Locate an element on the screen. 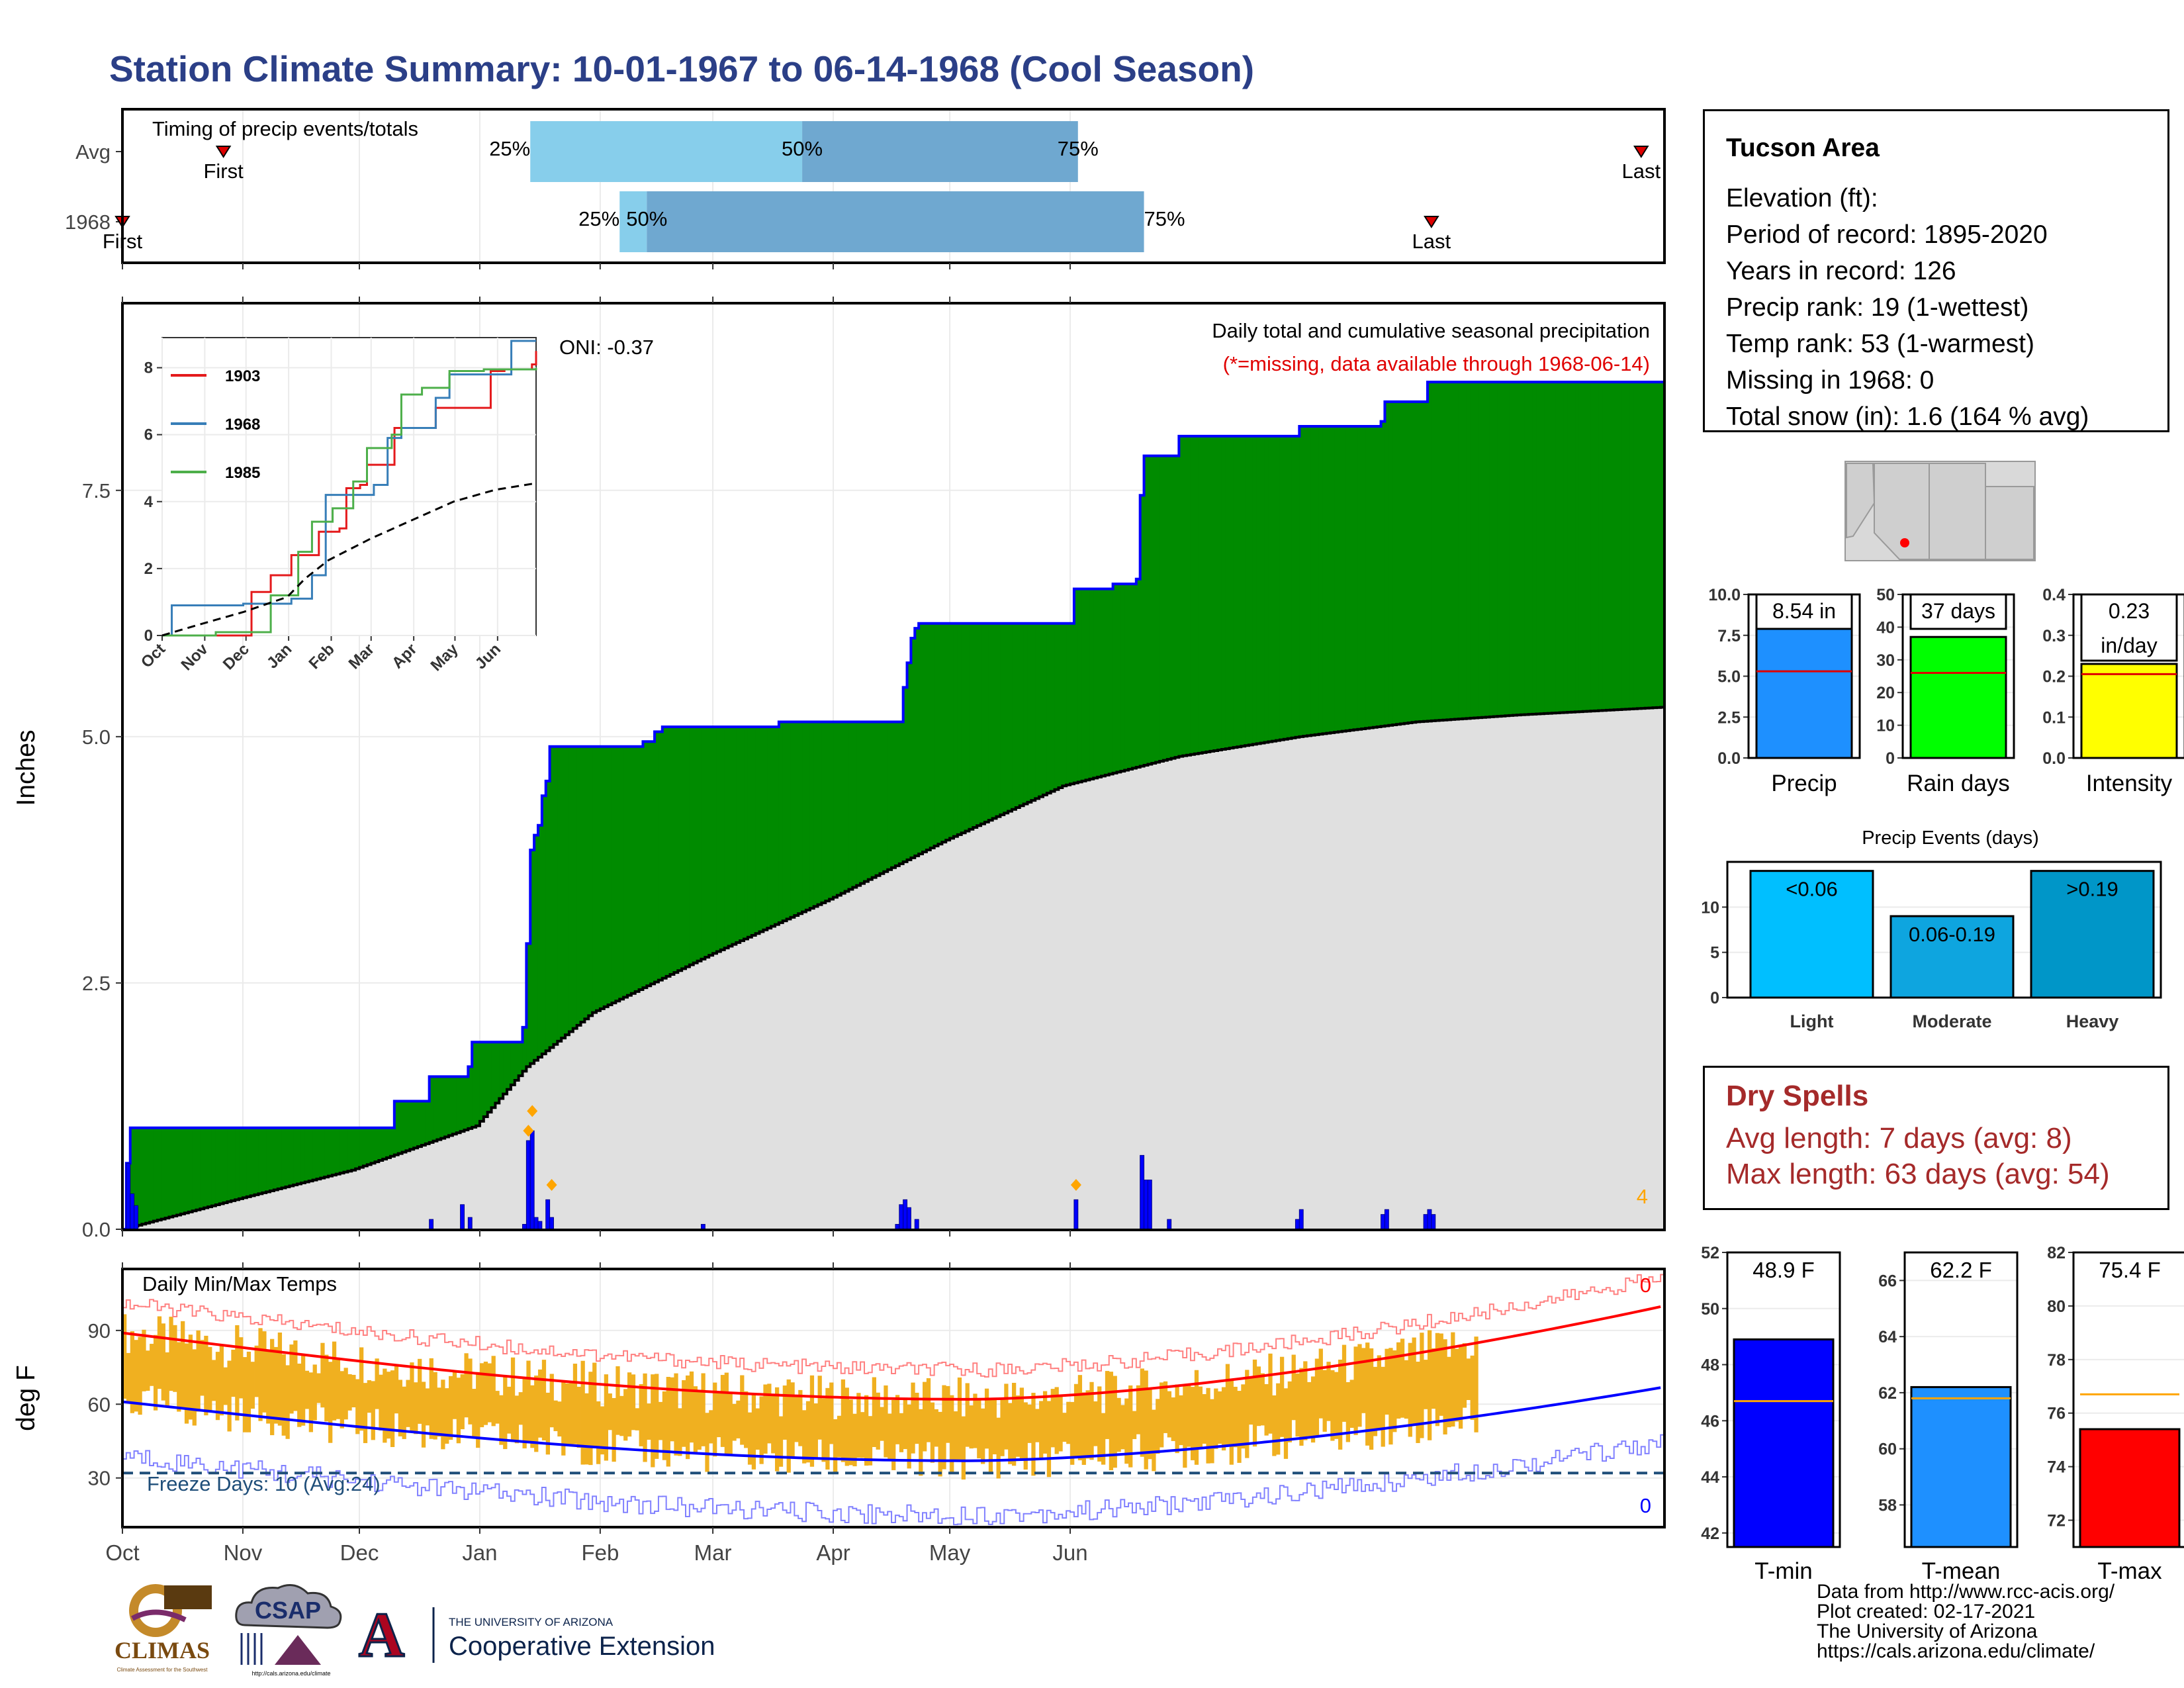  summary-ytick-label-0-4: 10.0 is located at coordinates (1724, 595).